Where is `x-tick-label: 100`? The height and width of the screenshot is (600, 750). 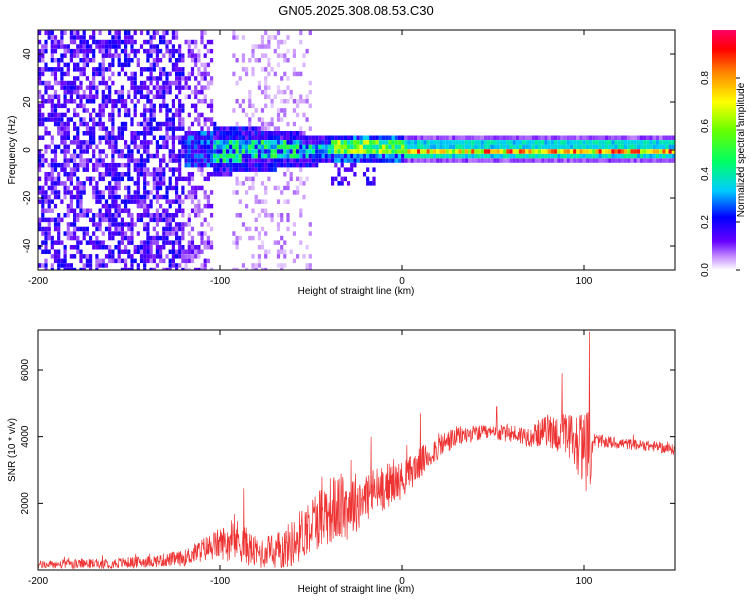 x-tick-label: 100 is located at coordinates (584, 281).